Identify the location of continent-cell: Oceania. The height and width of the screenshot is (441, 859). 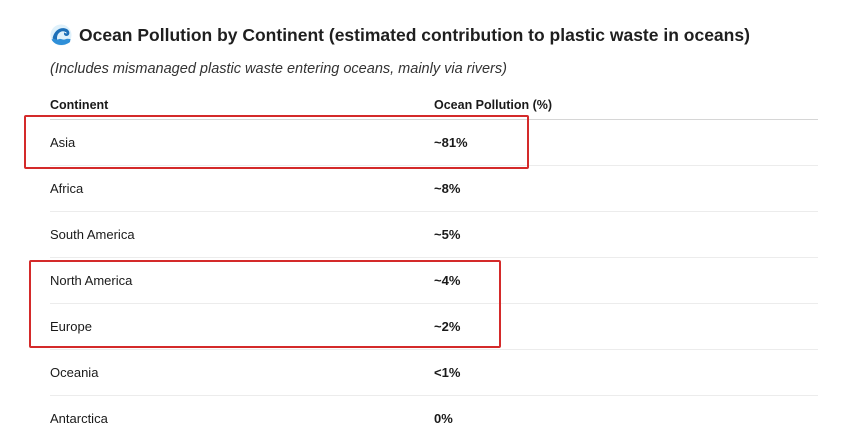
(74, 372).